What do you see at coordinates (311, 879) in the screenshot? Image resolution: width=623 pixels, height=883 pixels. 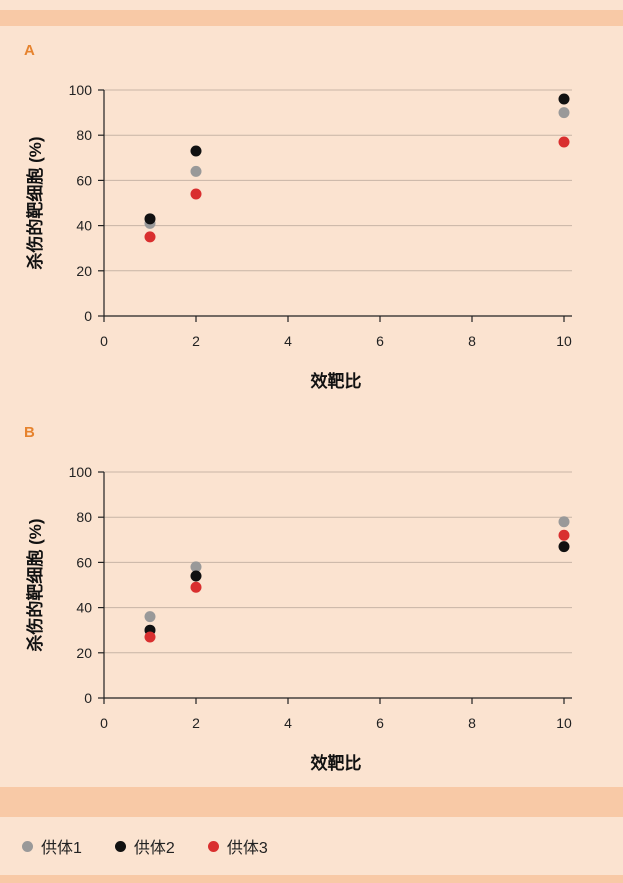 I see `footer-band` at bounding box center [311, 879].